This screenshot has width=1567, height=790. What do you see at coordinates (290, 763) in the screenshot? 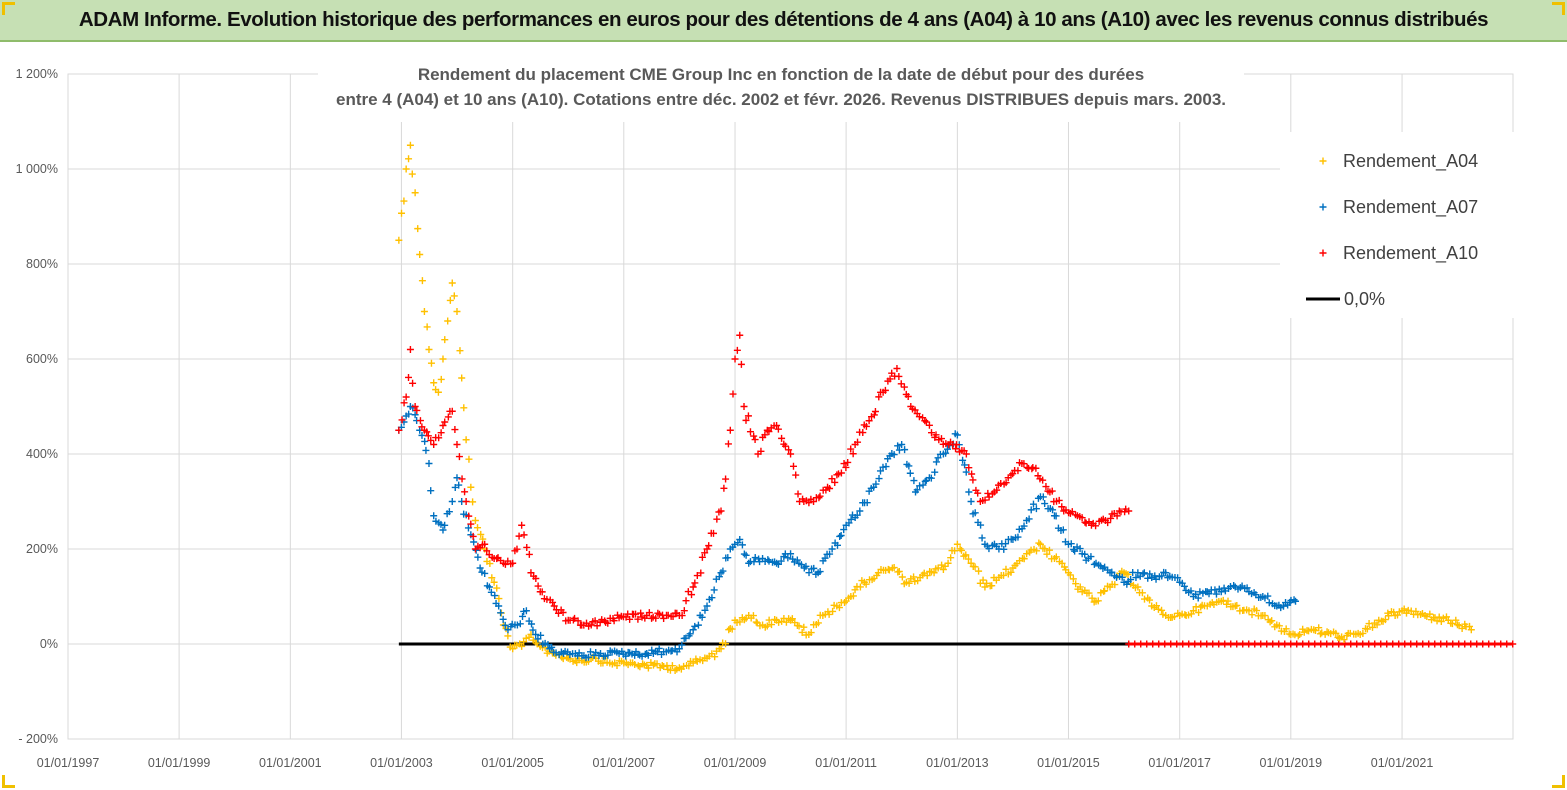
I see `x-tick-label: 01/01/2001` at bounding box center [290, 763].